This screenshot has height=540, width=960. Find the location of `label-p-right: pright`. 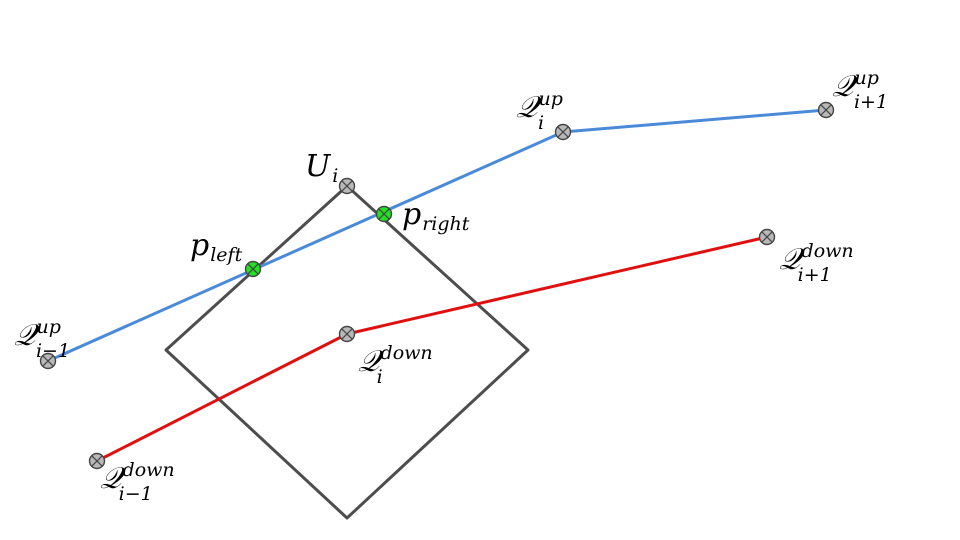

label-p-right: pright is located at coordinates (436, 216).